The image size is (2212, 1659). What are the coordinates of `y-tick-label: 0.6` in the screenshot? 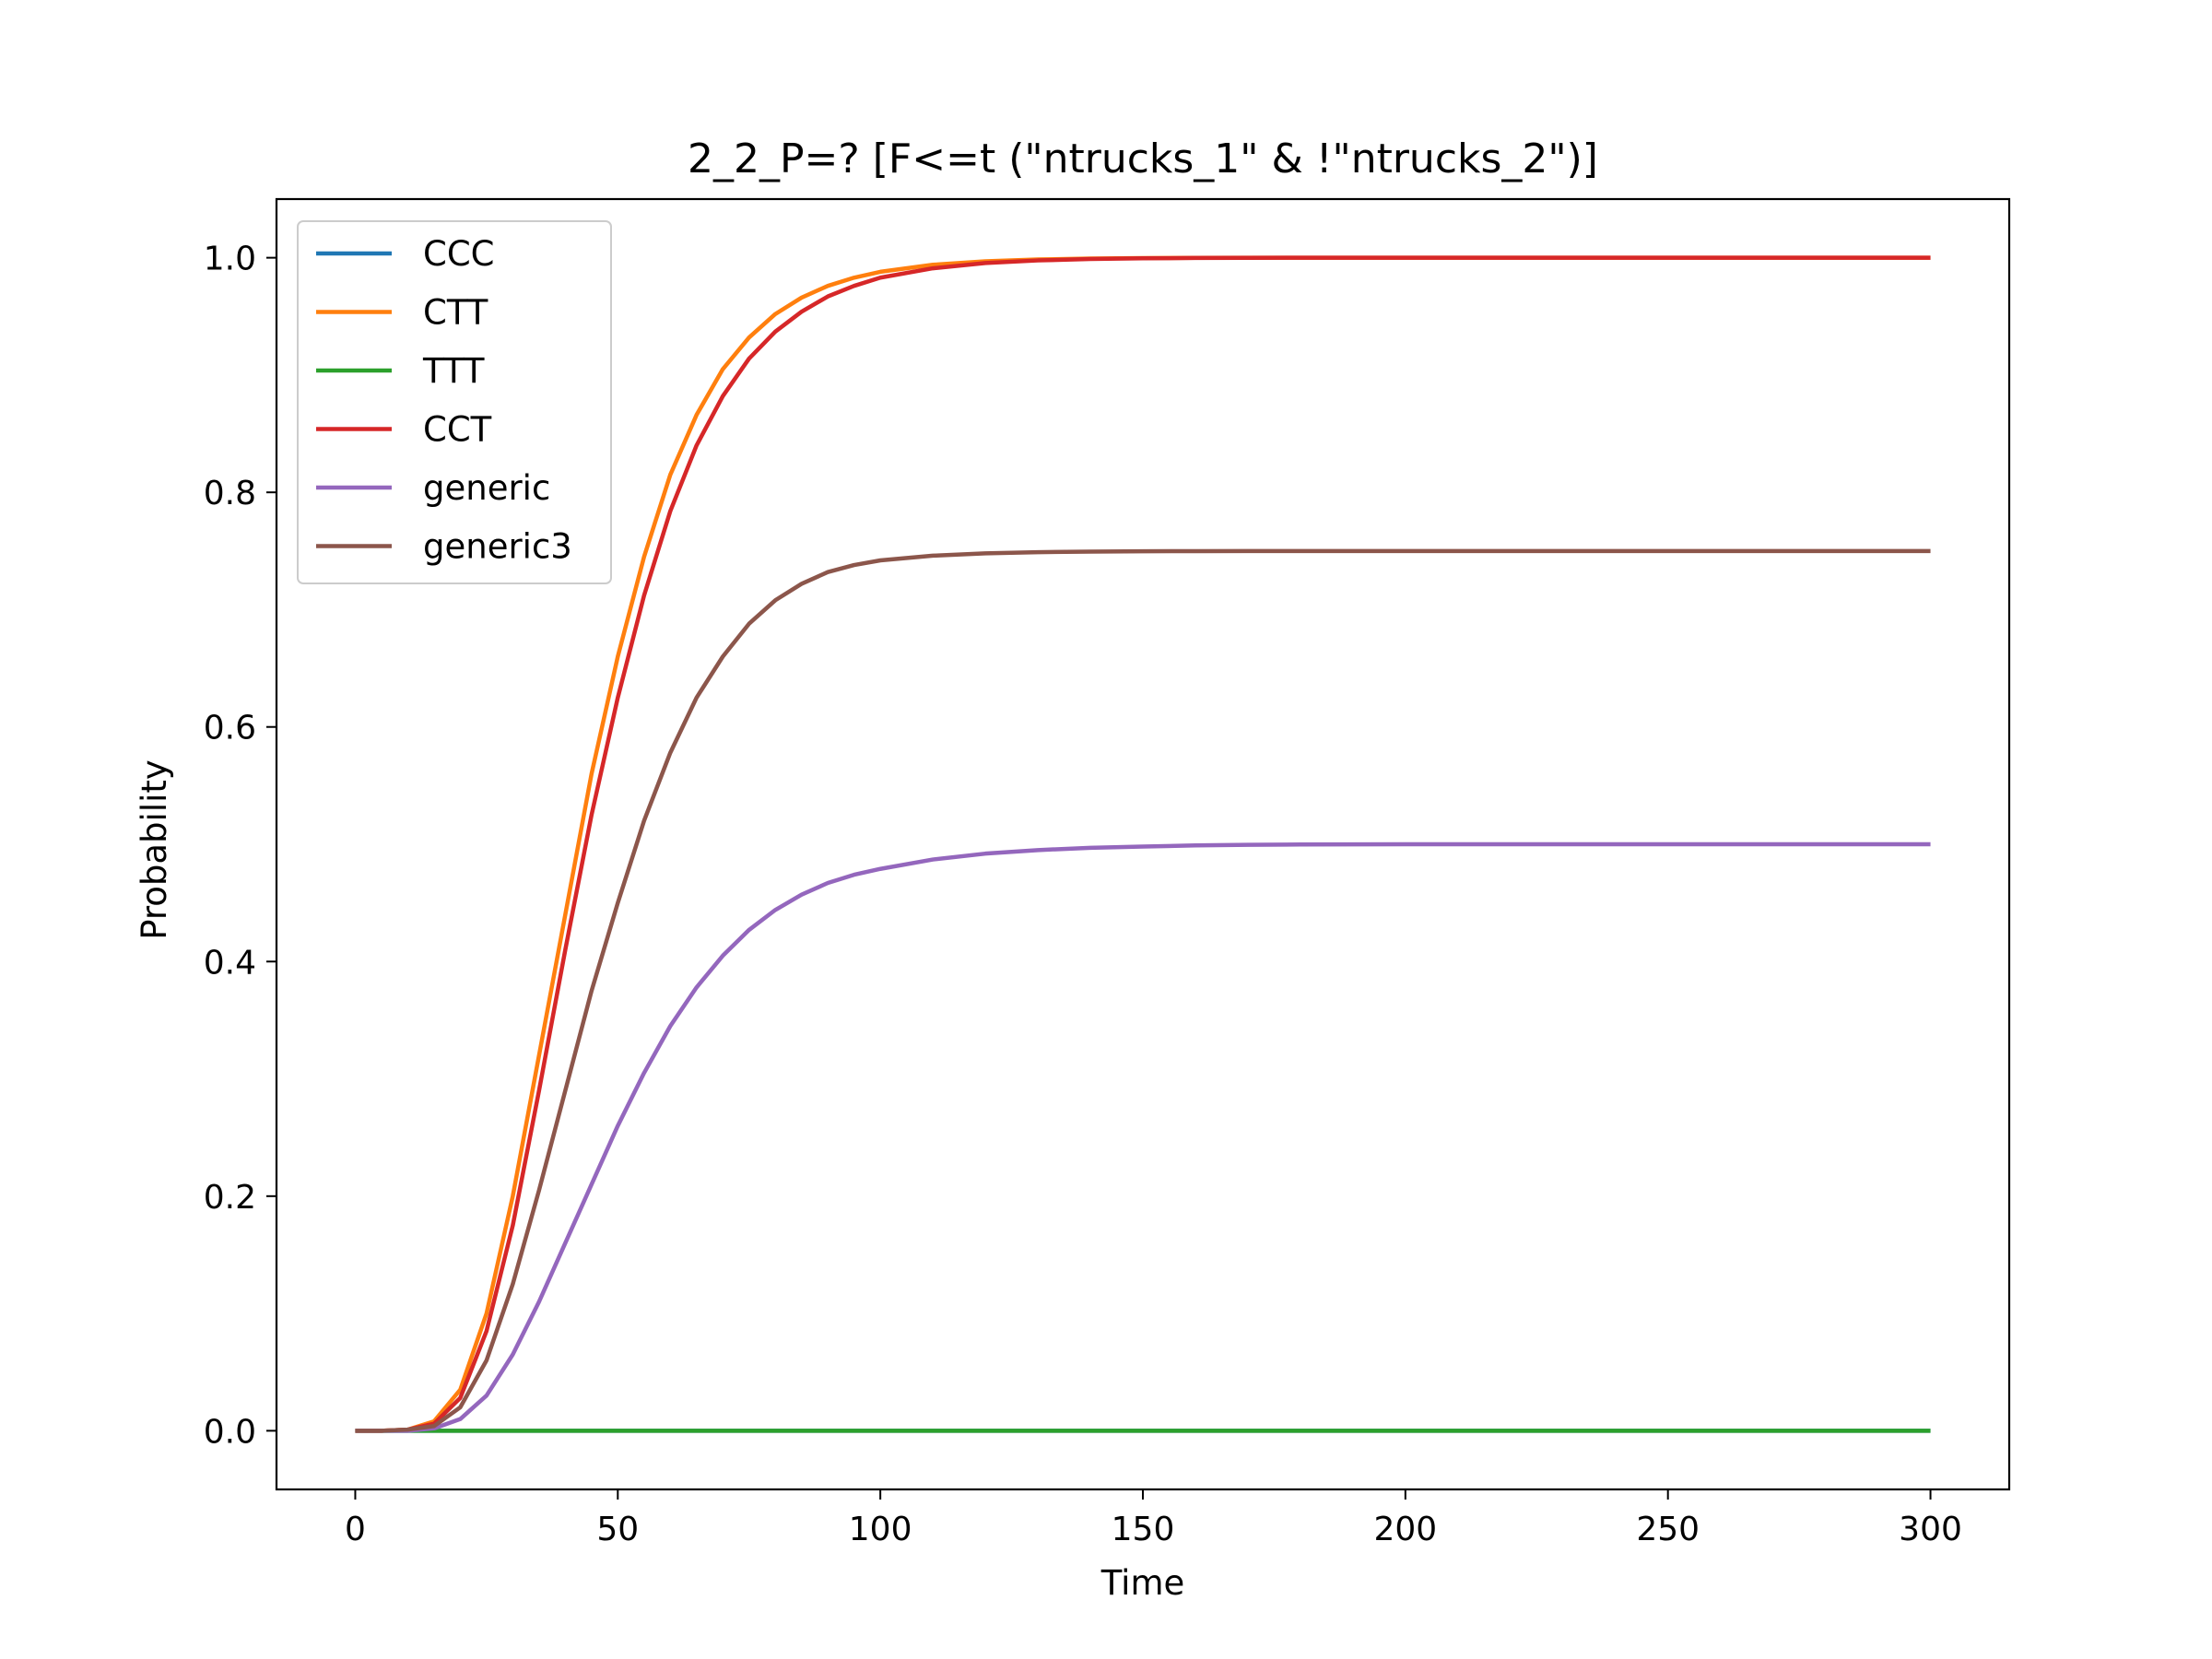 It's located at (230, 728).